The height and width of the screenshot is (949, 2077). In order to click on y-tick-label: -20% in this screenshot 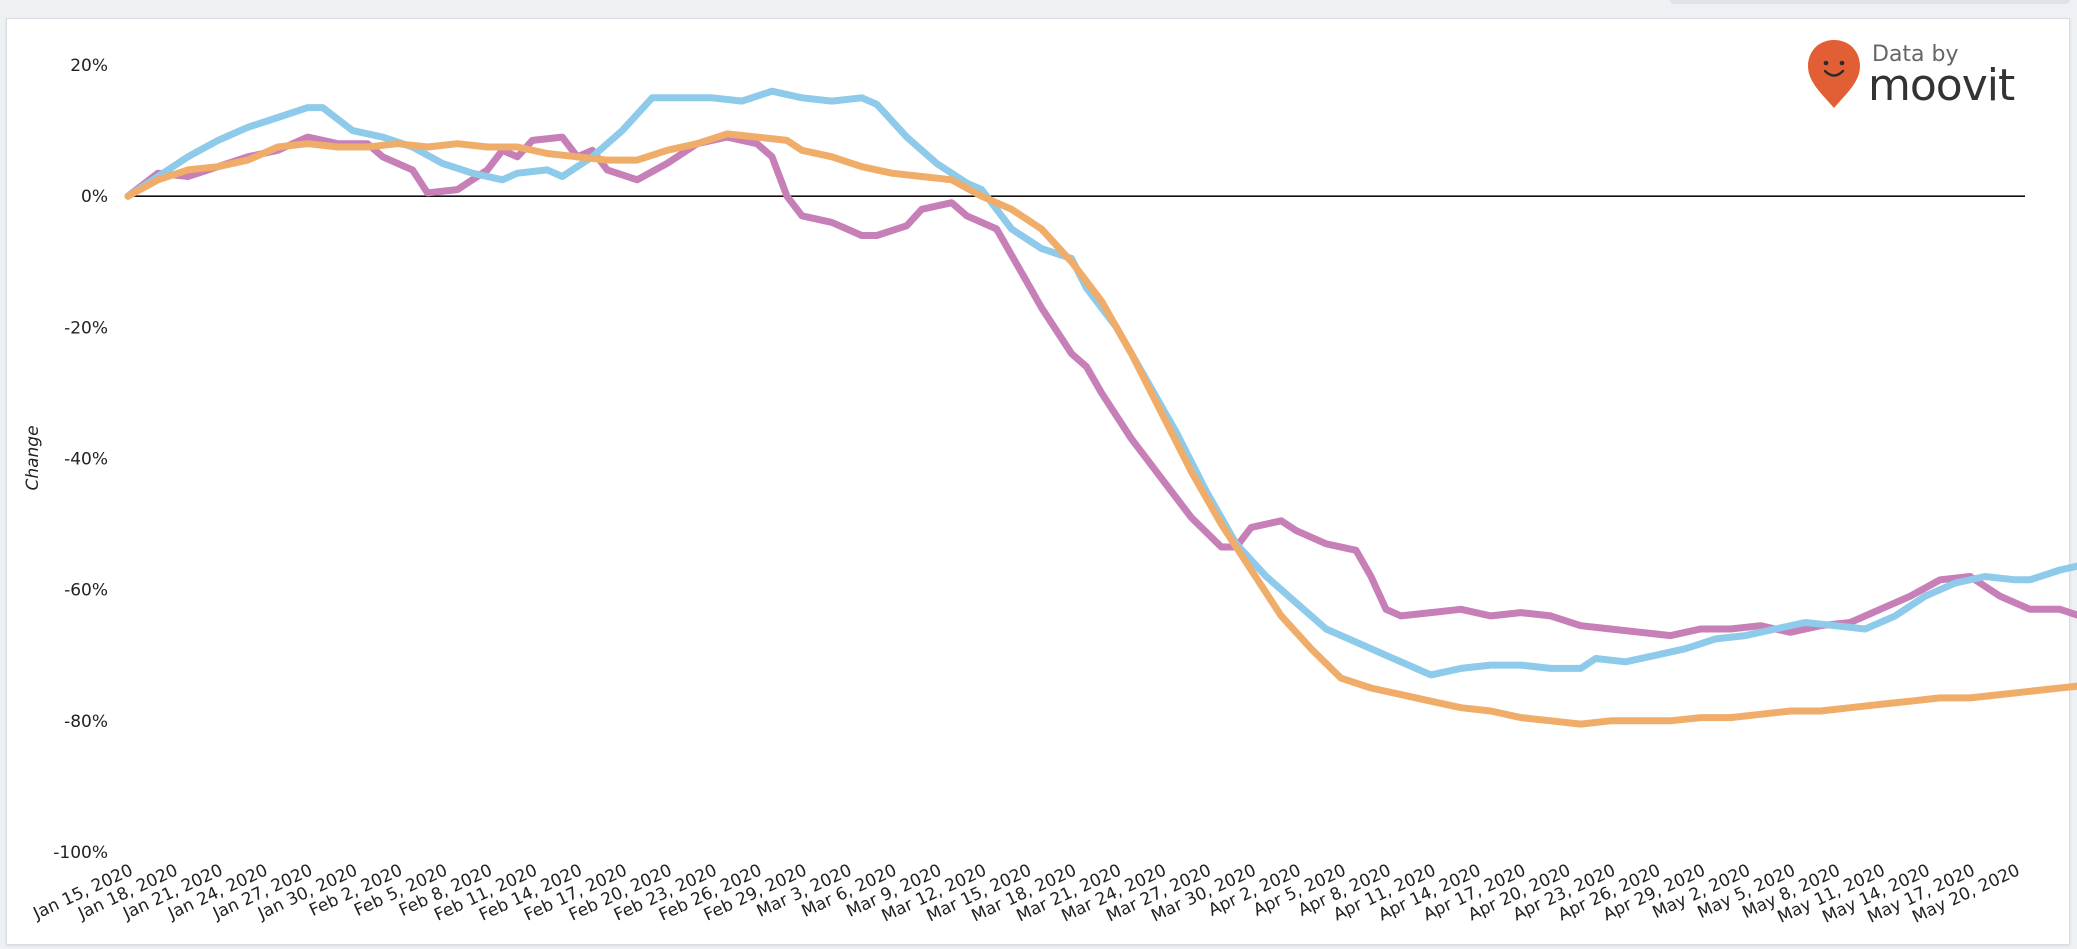, I will do `click(86, 328)`.